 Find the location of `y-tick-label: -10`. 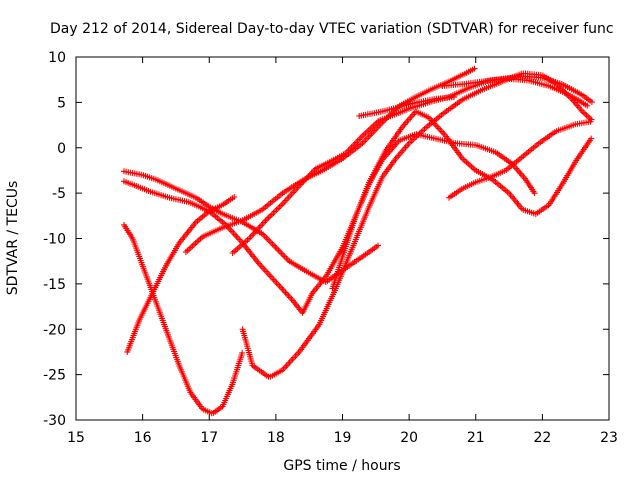

y-tick-label: -10 is located at coordinates (54, 240).